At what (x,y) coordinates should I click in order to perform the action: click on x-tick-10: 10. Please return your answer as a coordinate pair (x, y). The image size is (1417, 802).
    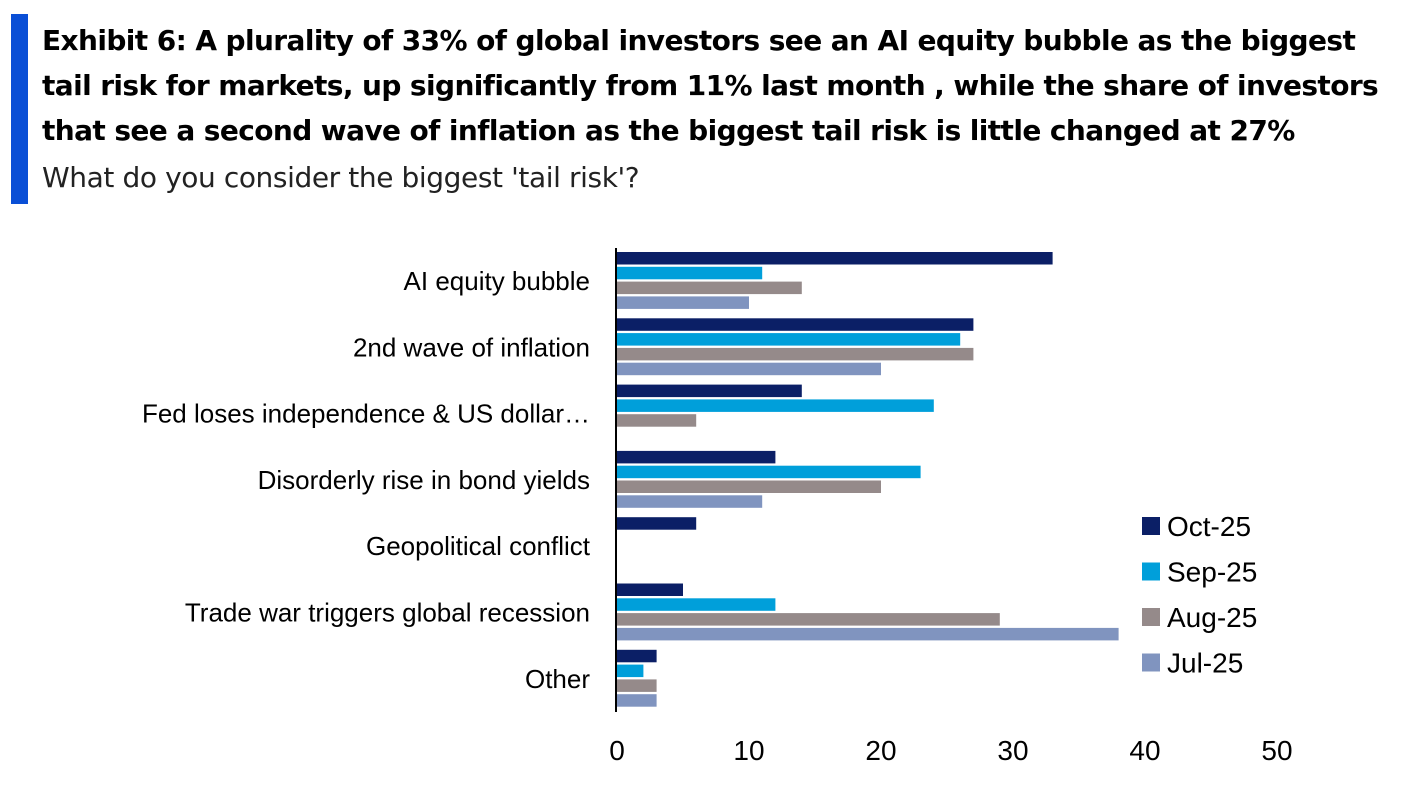
    Looking at the image, I should click on (748, 750).